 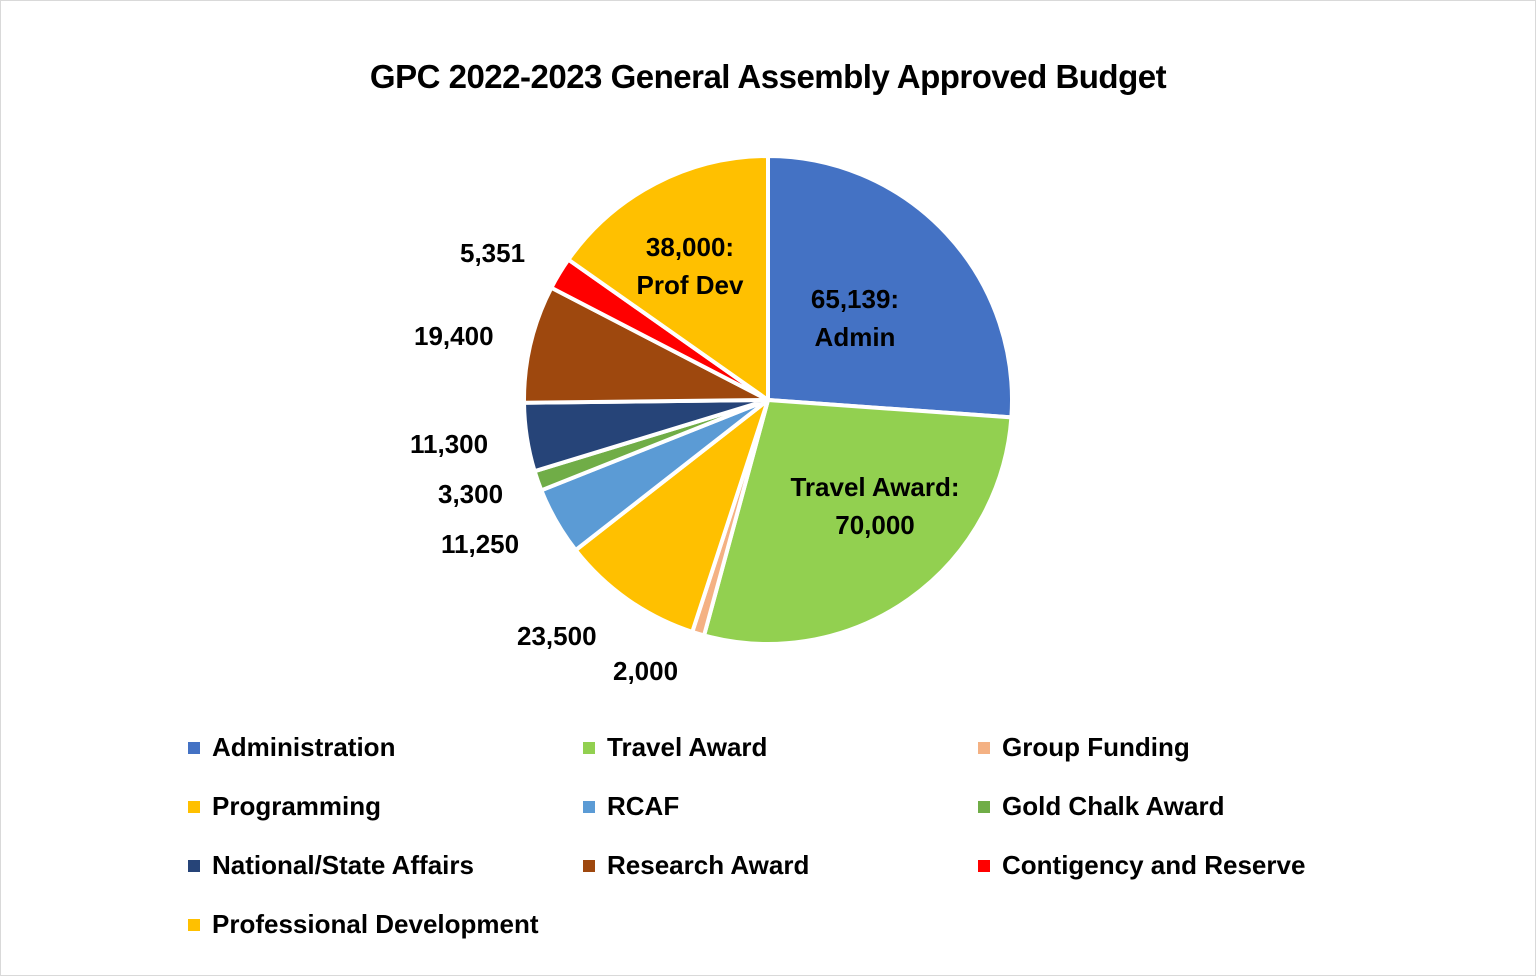 I want to click on legend-item-national-state-affairs: National/State Affairs, so click(x=331, y=865).